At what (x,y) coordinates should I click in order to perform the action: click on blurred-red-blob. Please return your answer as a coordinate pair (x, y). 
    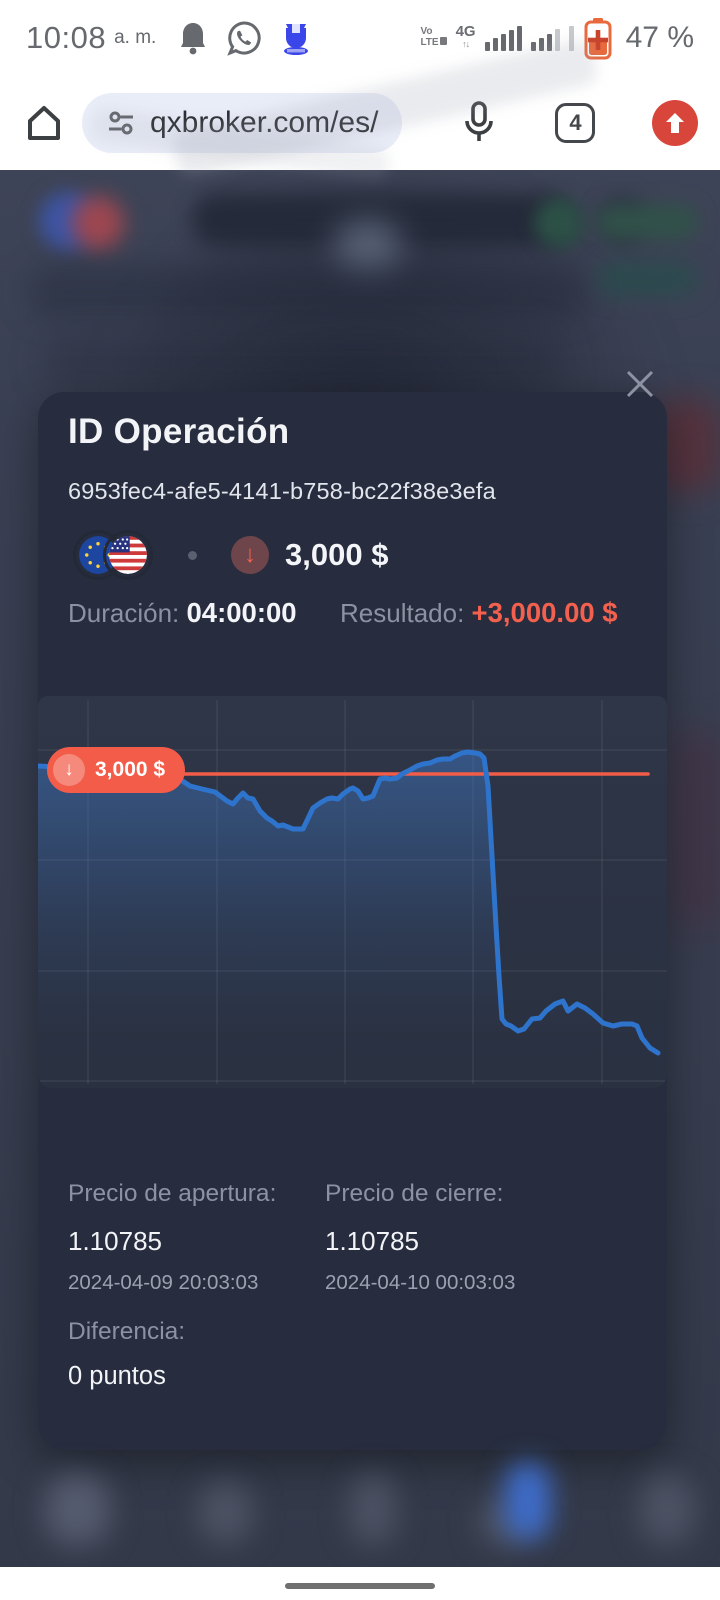
    Looking at the image, I should click on (694, 830).